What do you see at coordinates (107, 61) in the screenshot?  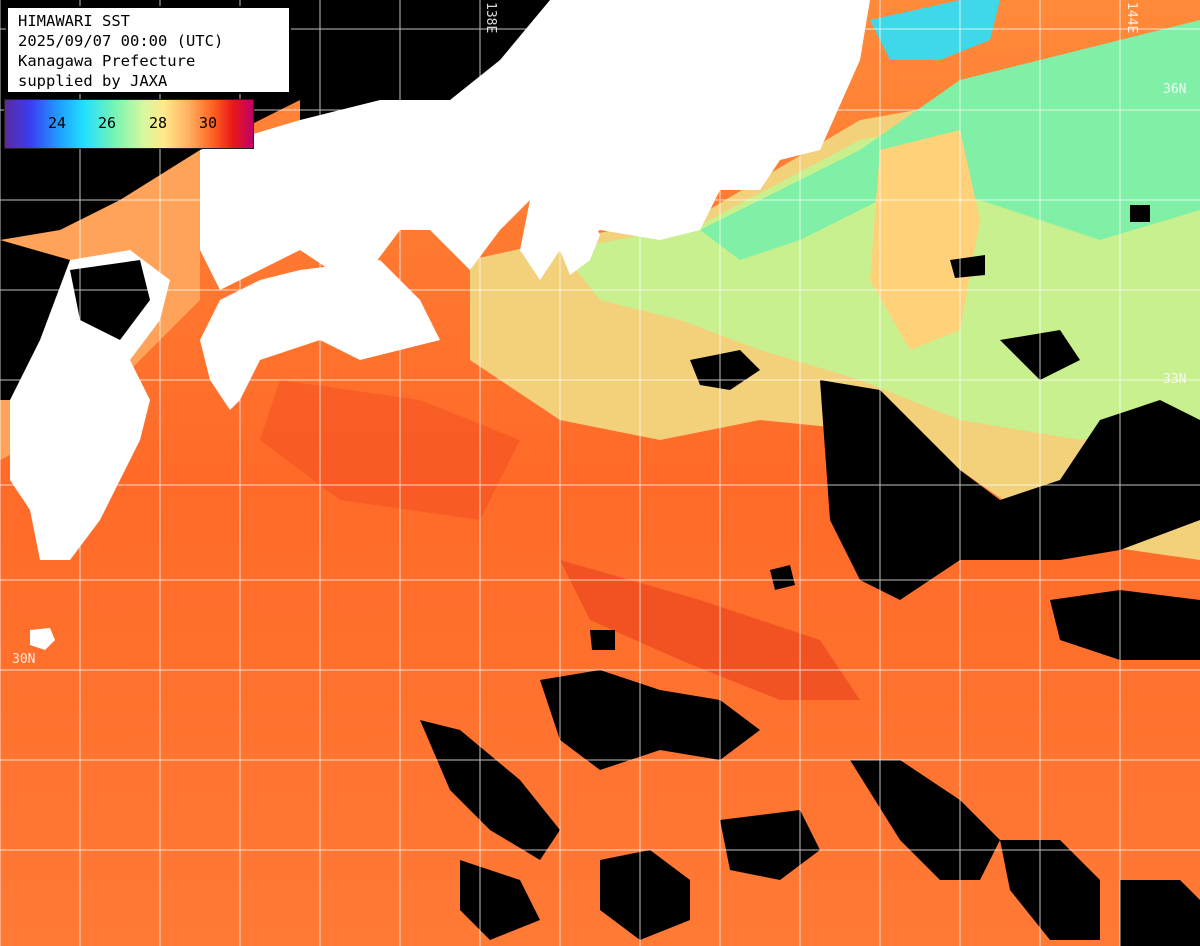 I see `title-region: Kanagawa Prefecture` at bounding box center [107, 61].